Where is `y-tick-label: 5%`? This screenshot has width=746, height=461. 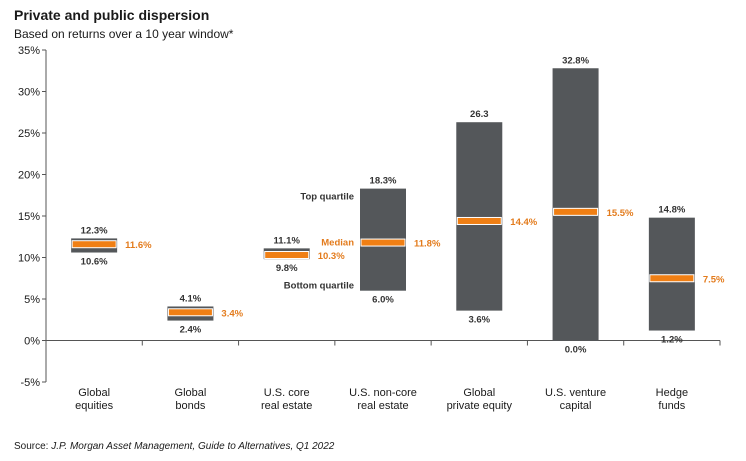 y-tick-label: 5% is located at coordinates (32, 300).